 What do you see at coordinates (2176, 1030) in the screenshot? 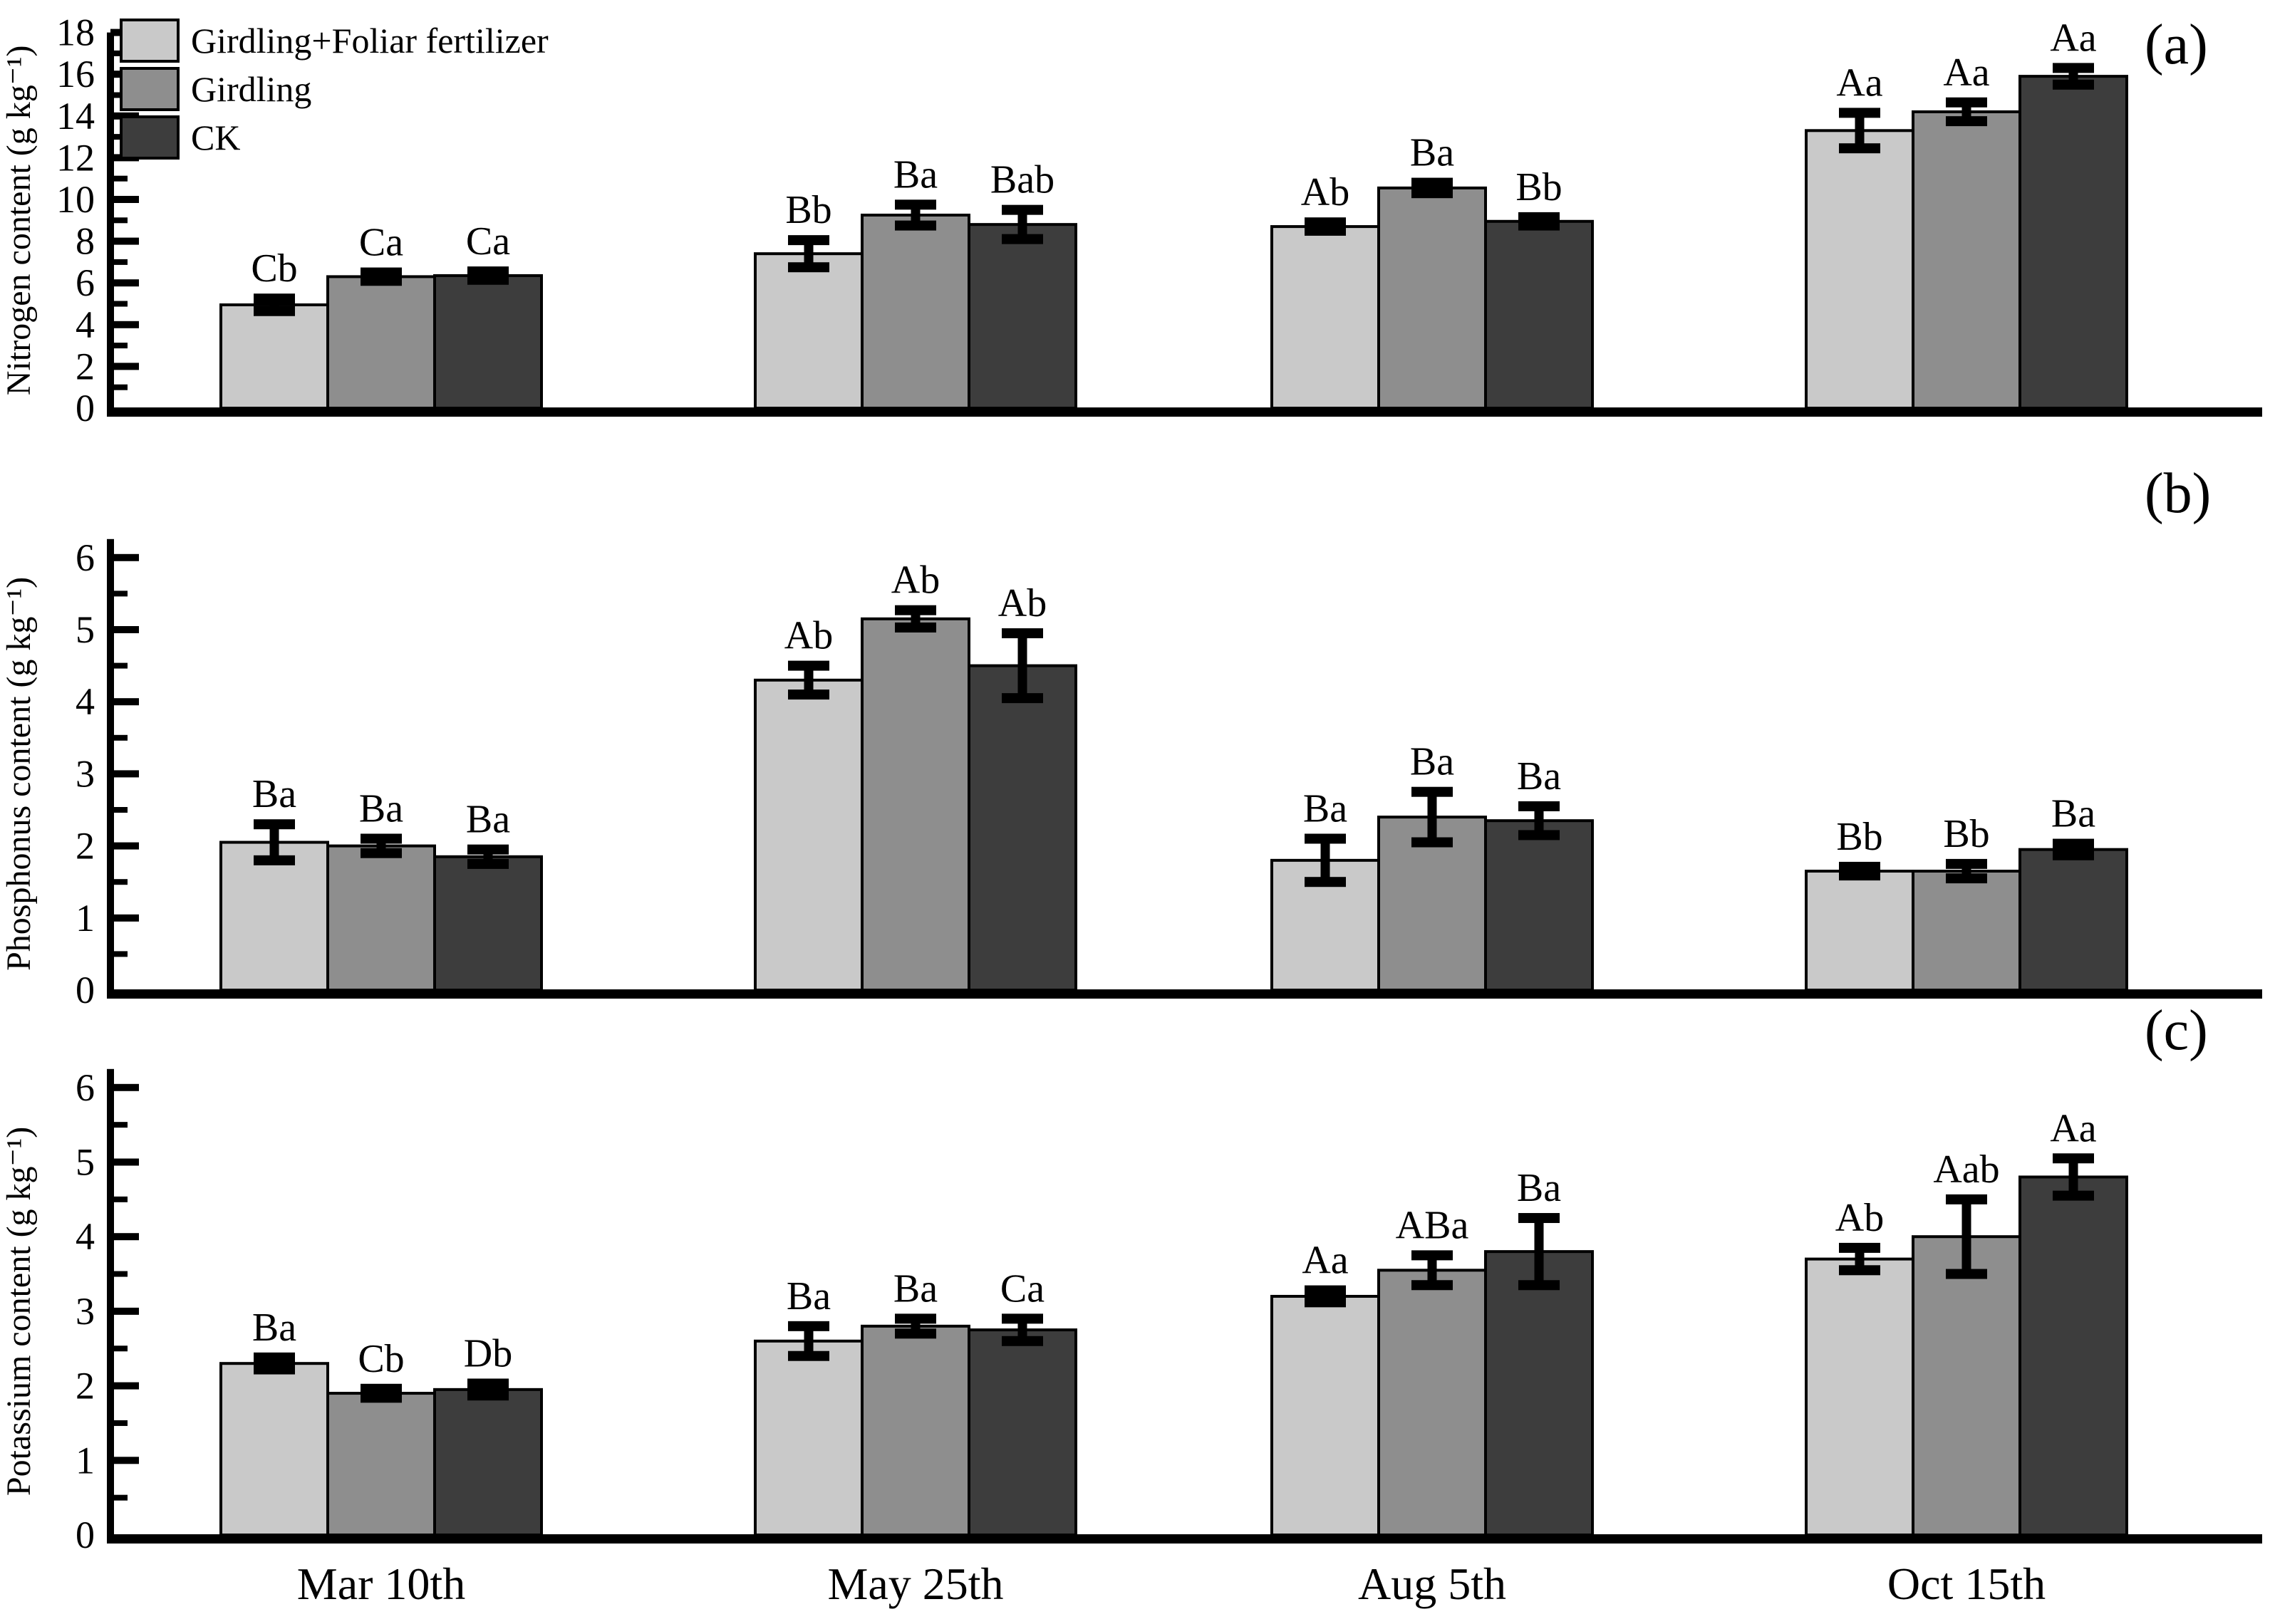
I see `panel-c-label: (c)` at bounding box center [2176, 1030].